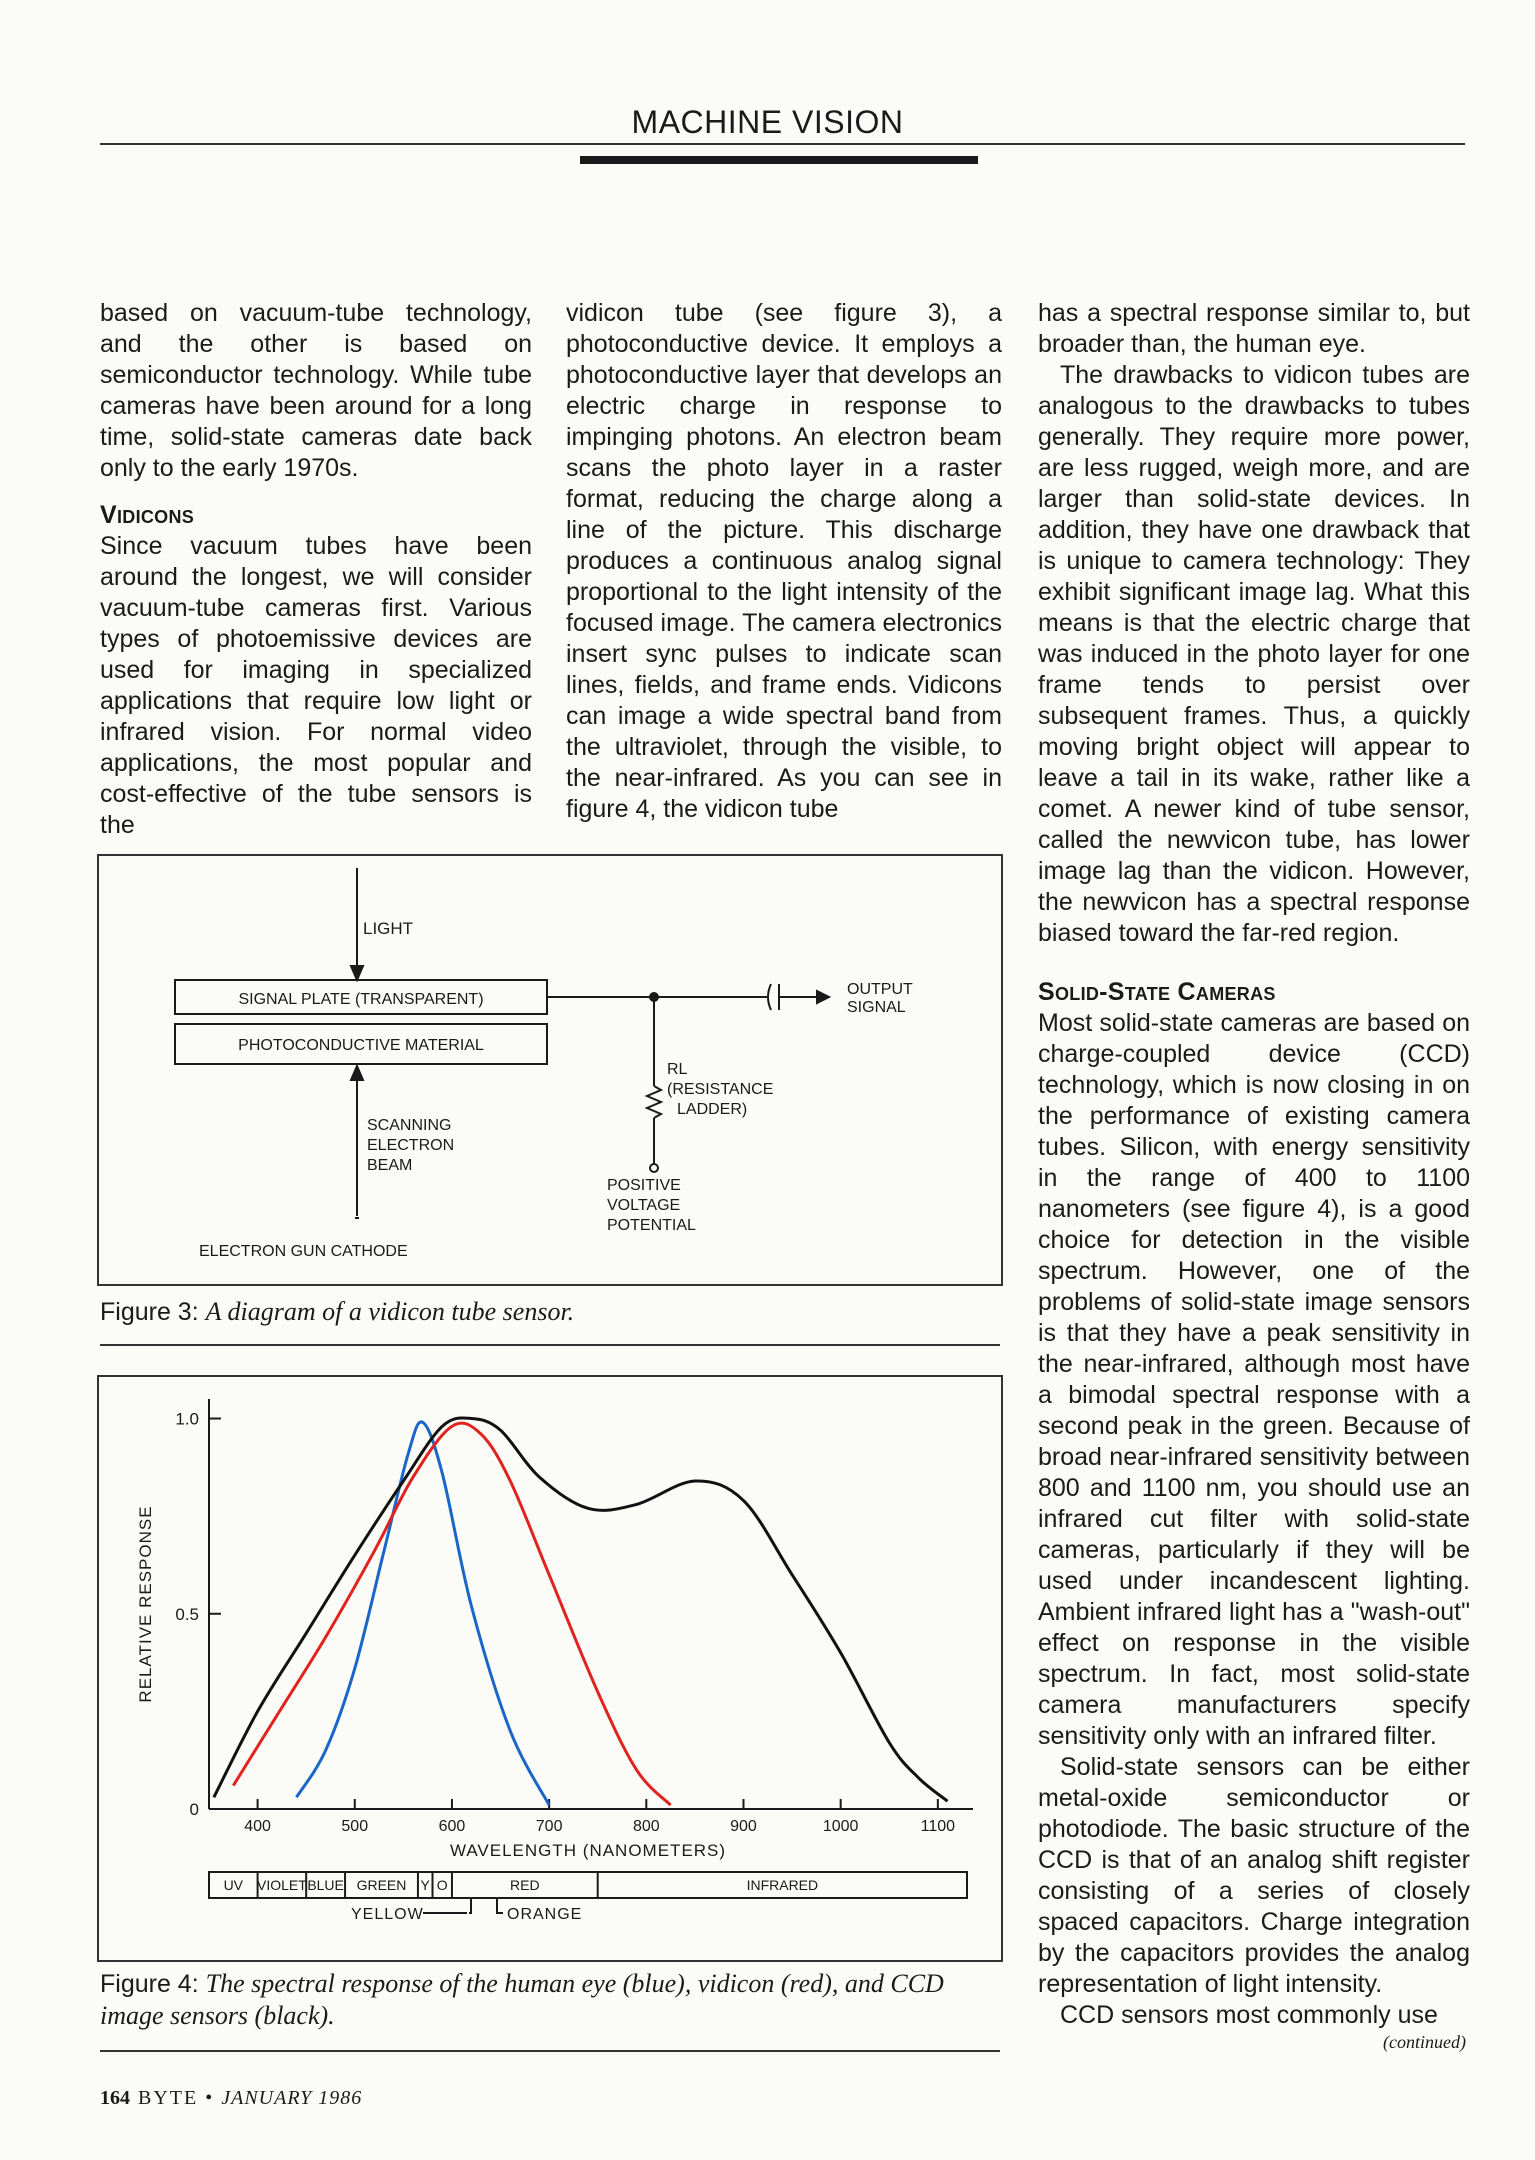 The width and height of the screenshot is (1535, 2160). I want to click on label-scanning: SCANNING, so click(409, 1125).